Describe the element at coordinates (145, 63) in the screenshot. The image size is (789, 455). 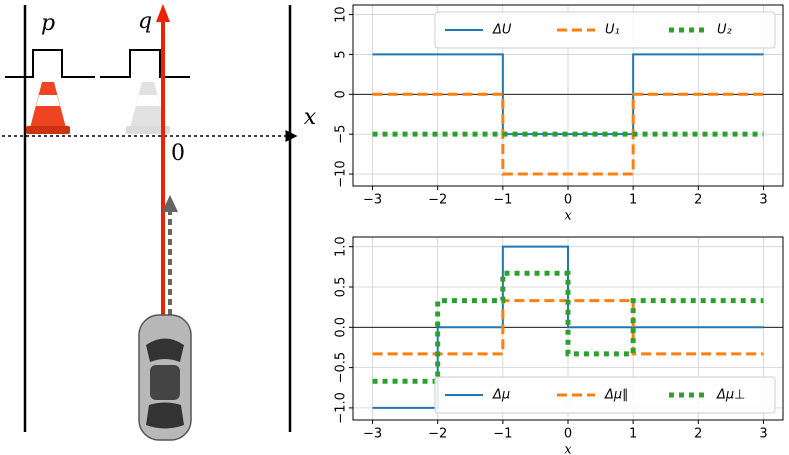
I see `pulse-q` at that location.